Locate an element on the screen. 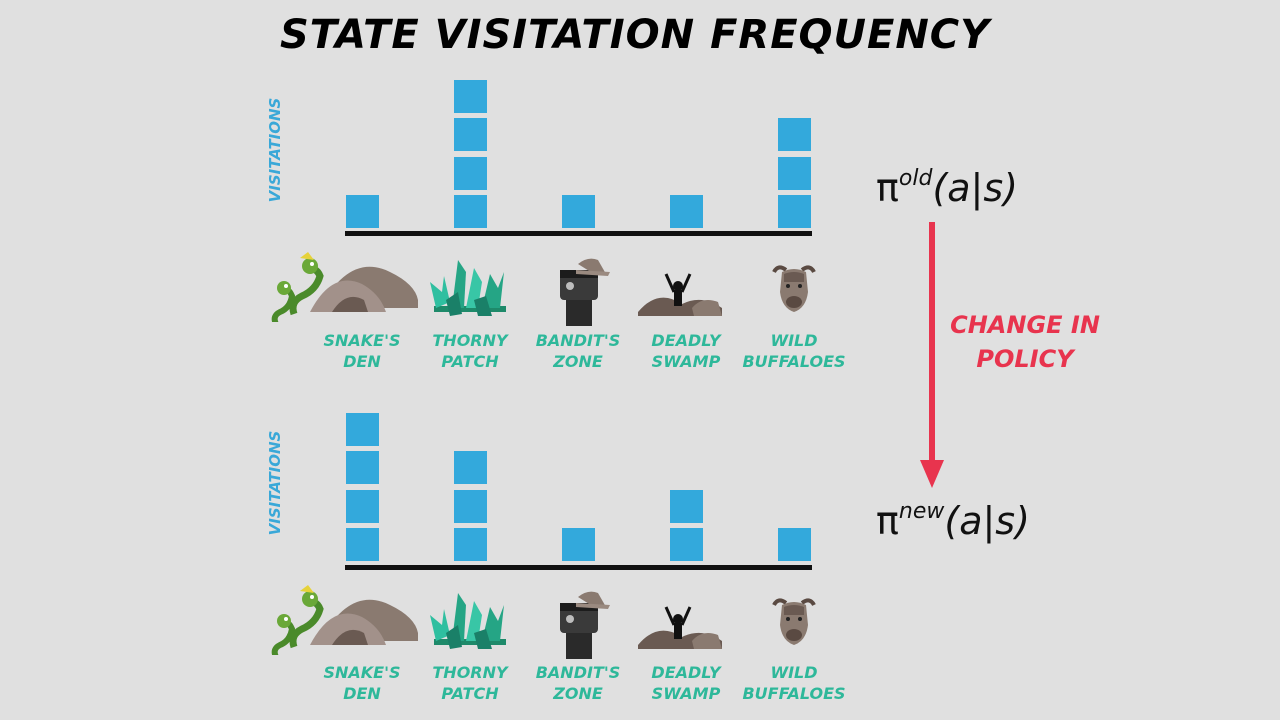 This screenshot has height=720, width=1280. chart-title: STATE VISITATION FREQUENCY is located at coordinates (635, 35).